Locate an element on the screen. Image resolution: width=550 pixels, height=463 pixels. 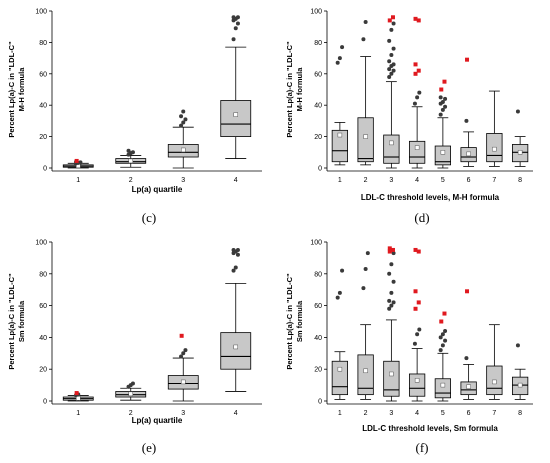
x-tick-label: 4 is located at coordinates (236, 180).